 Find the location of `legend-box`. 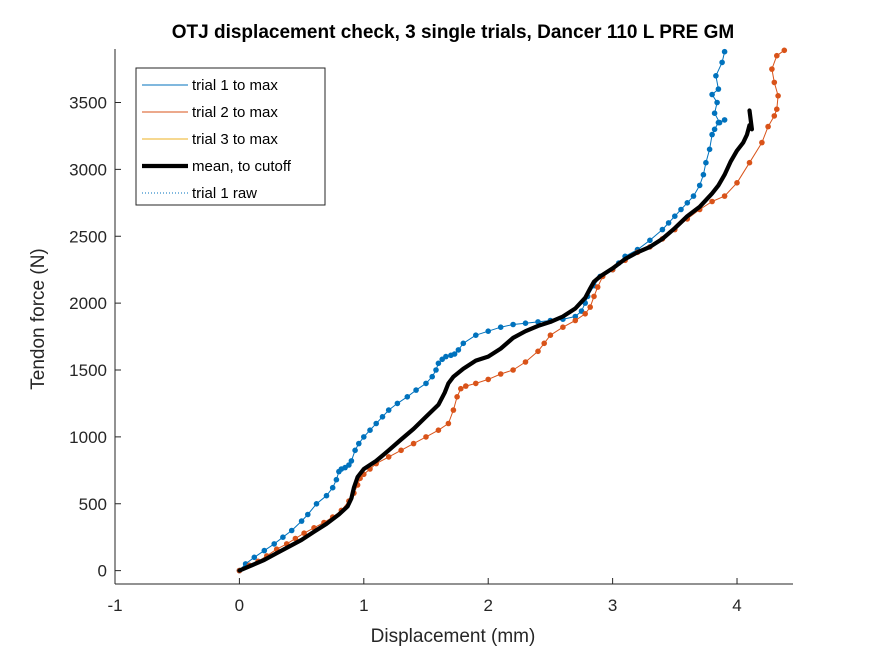

legend-box is located at coordinates (230, 136).